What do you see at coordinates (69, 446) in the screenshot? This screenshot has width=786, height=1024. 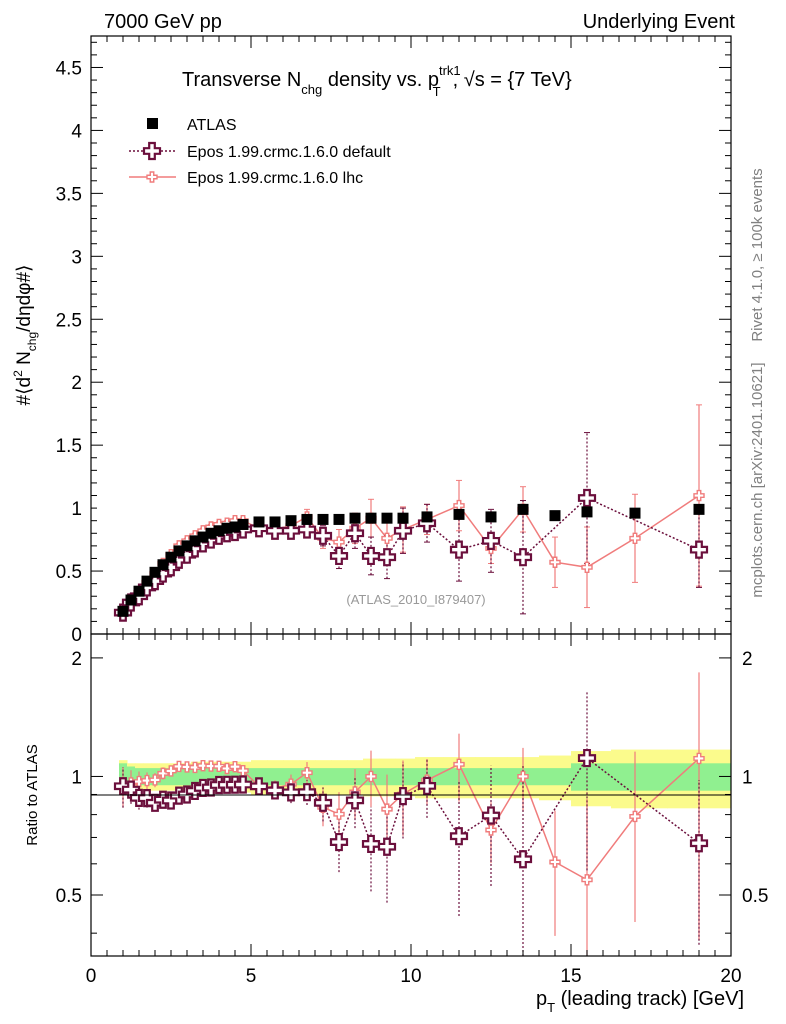 I see `main-y-tick-label: 1.5` at bounding box center [69, 446].